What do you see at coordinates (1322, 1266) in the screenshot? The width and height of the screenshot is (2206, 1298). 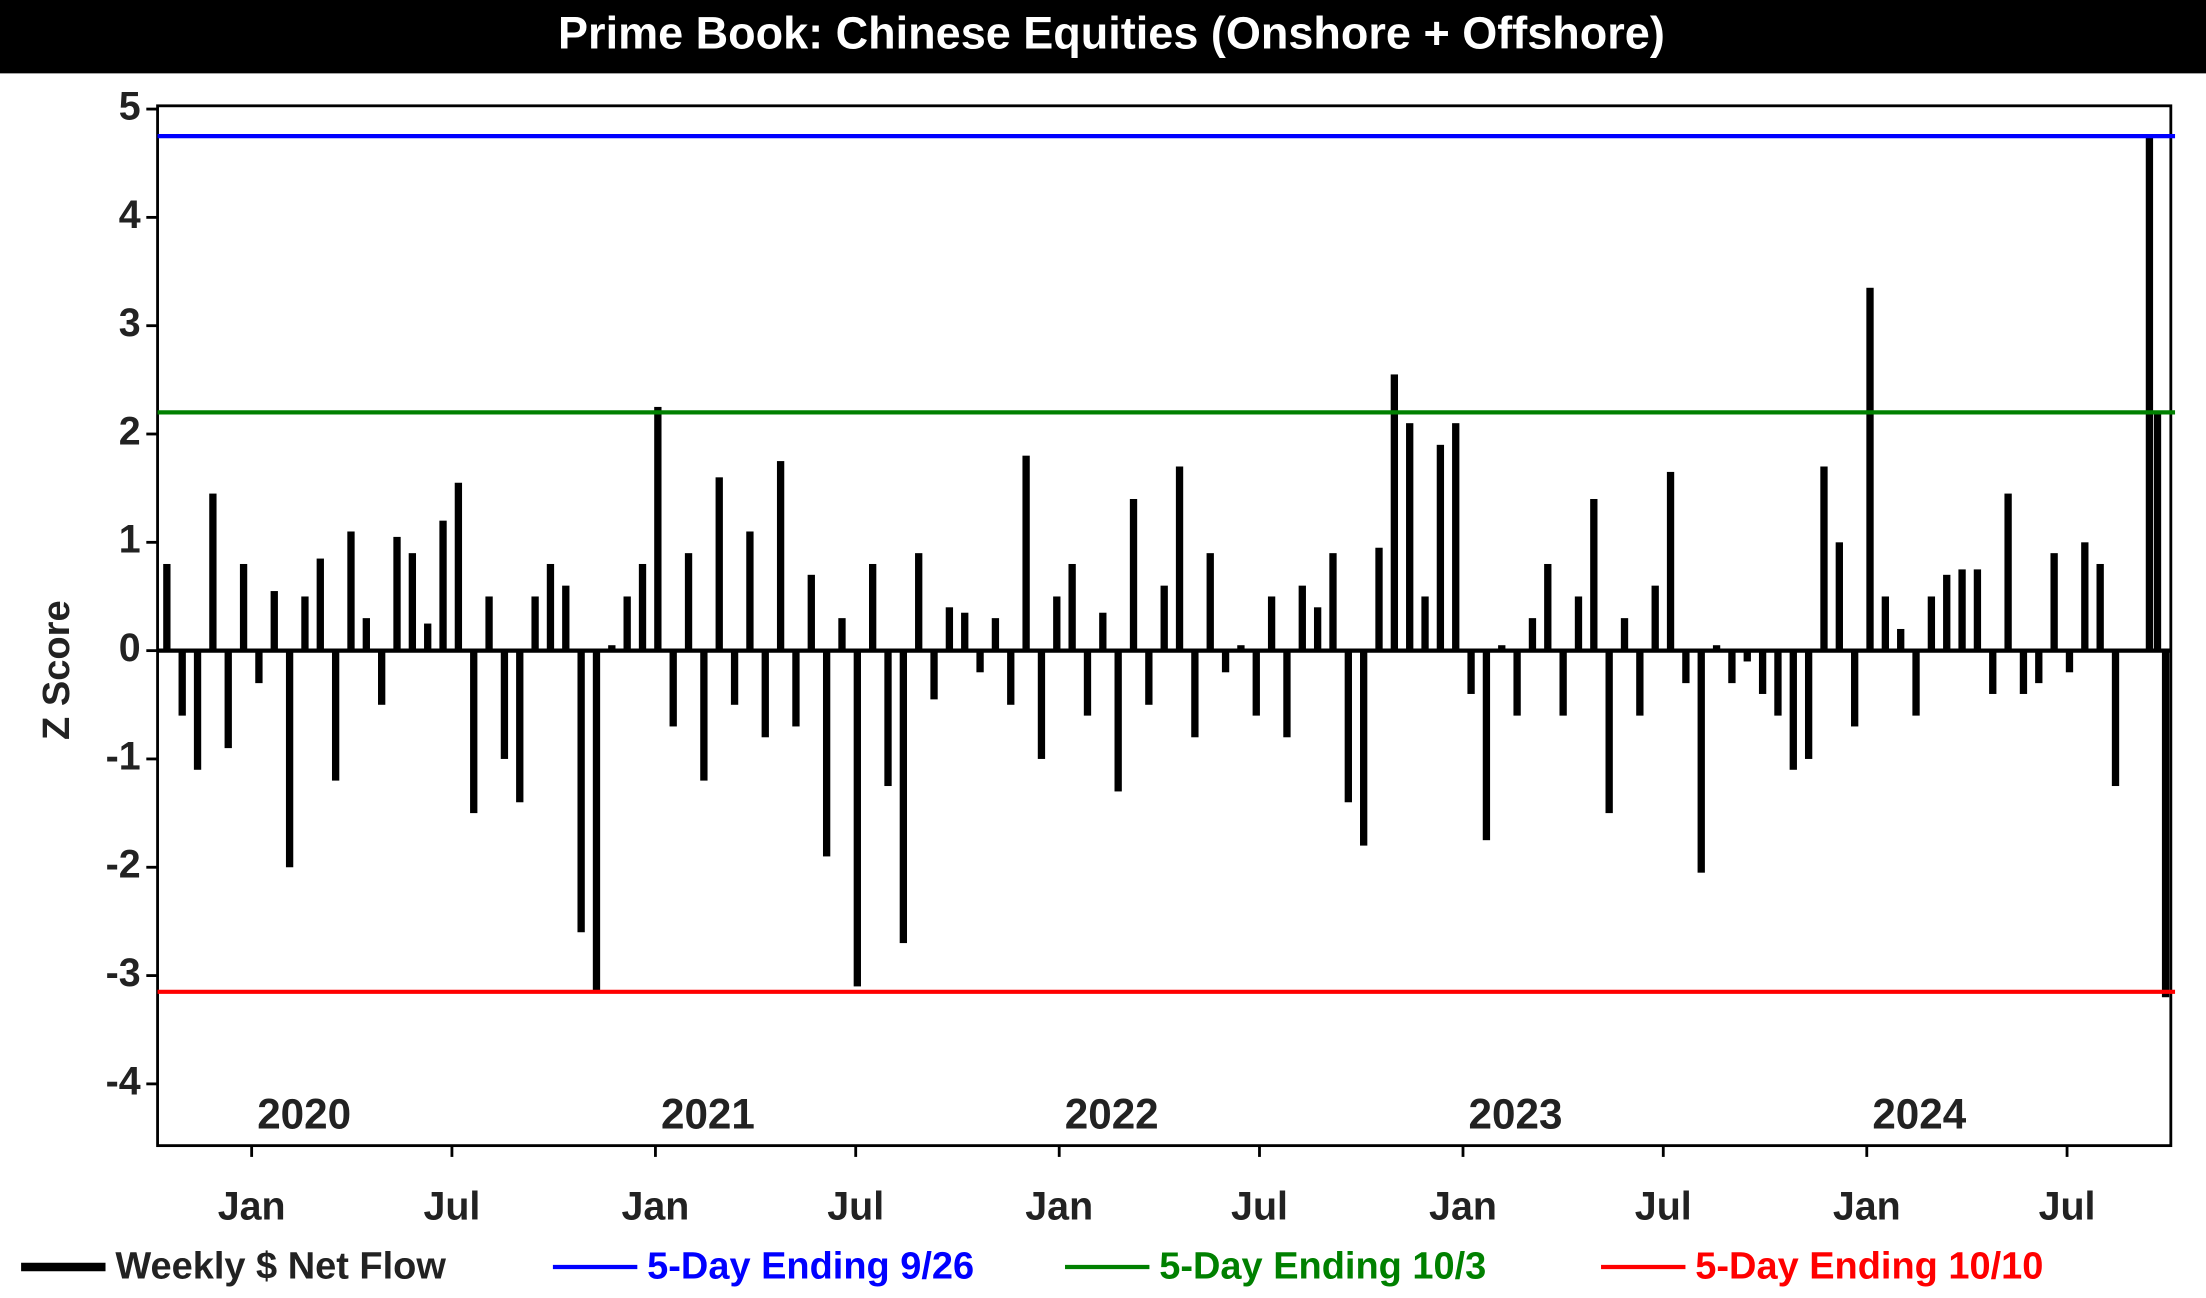 I see `legend-label: 5-Day Ending 10/3` at bounding box center [1322, 1266].